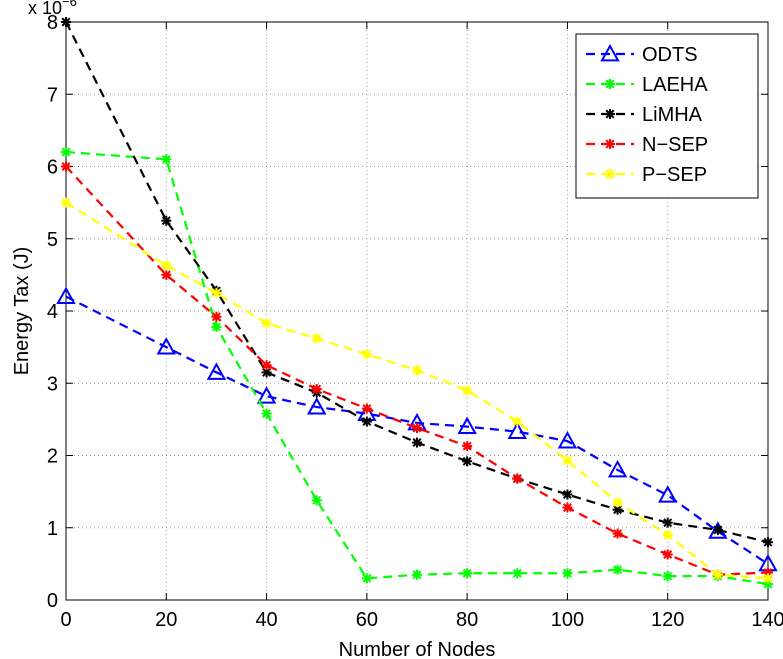 Image resolution: width=783 pixels, height=659 pixels. What do you see at coordinates (52, 457) in the screenshot?
I see `y-tick-label: 2` at bounding box center [52, 457].